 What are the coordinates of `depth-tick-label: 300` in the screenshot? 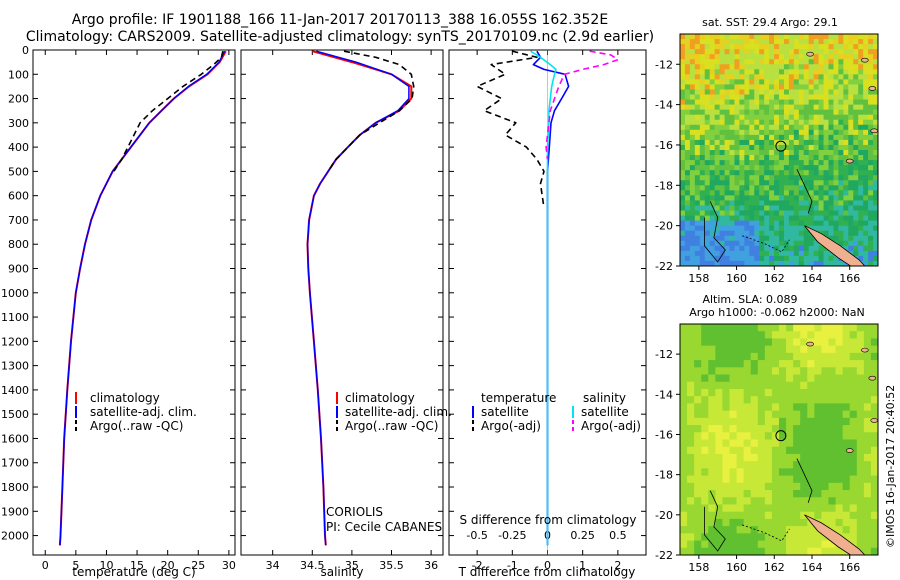 It's located at (18, 123).